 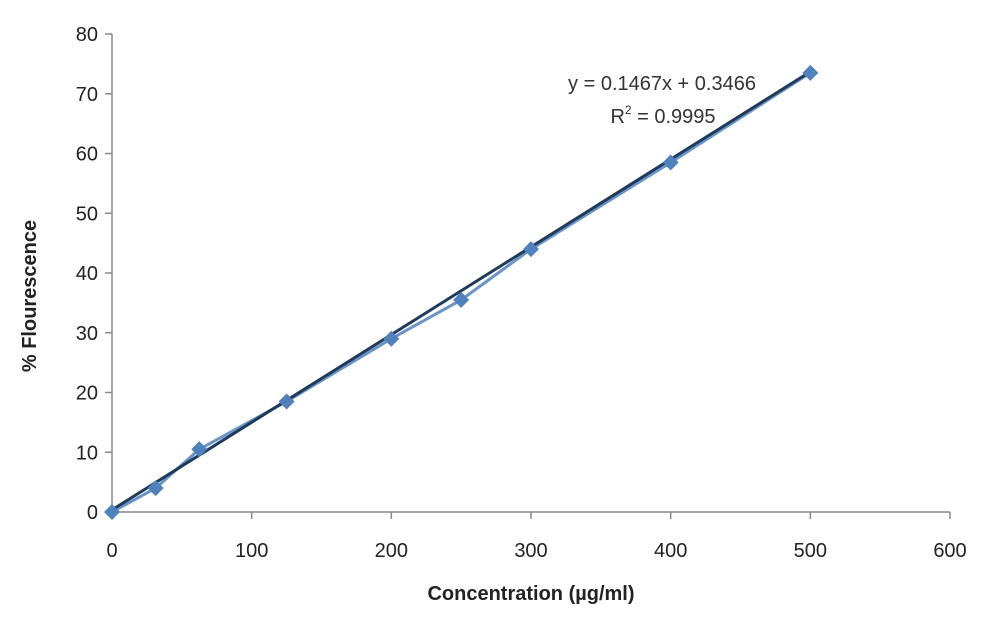 I want to click on x-tick-label: 200, so click(x=391, y=551).